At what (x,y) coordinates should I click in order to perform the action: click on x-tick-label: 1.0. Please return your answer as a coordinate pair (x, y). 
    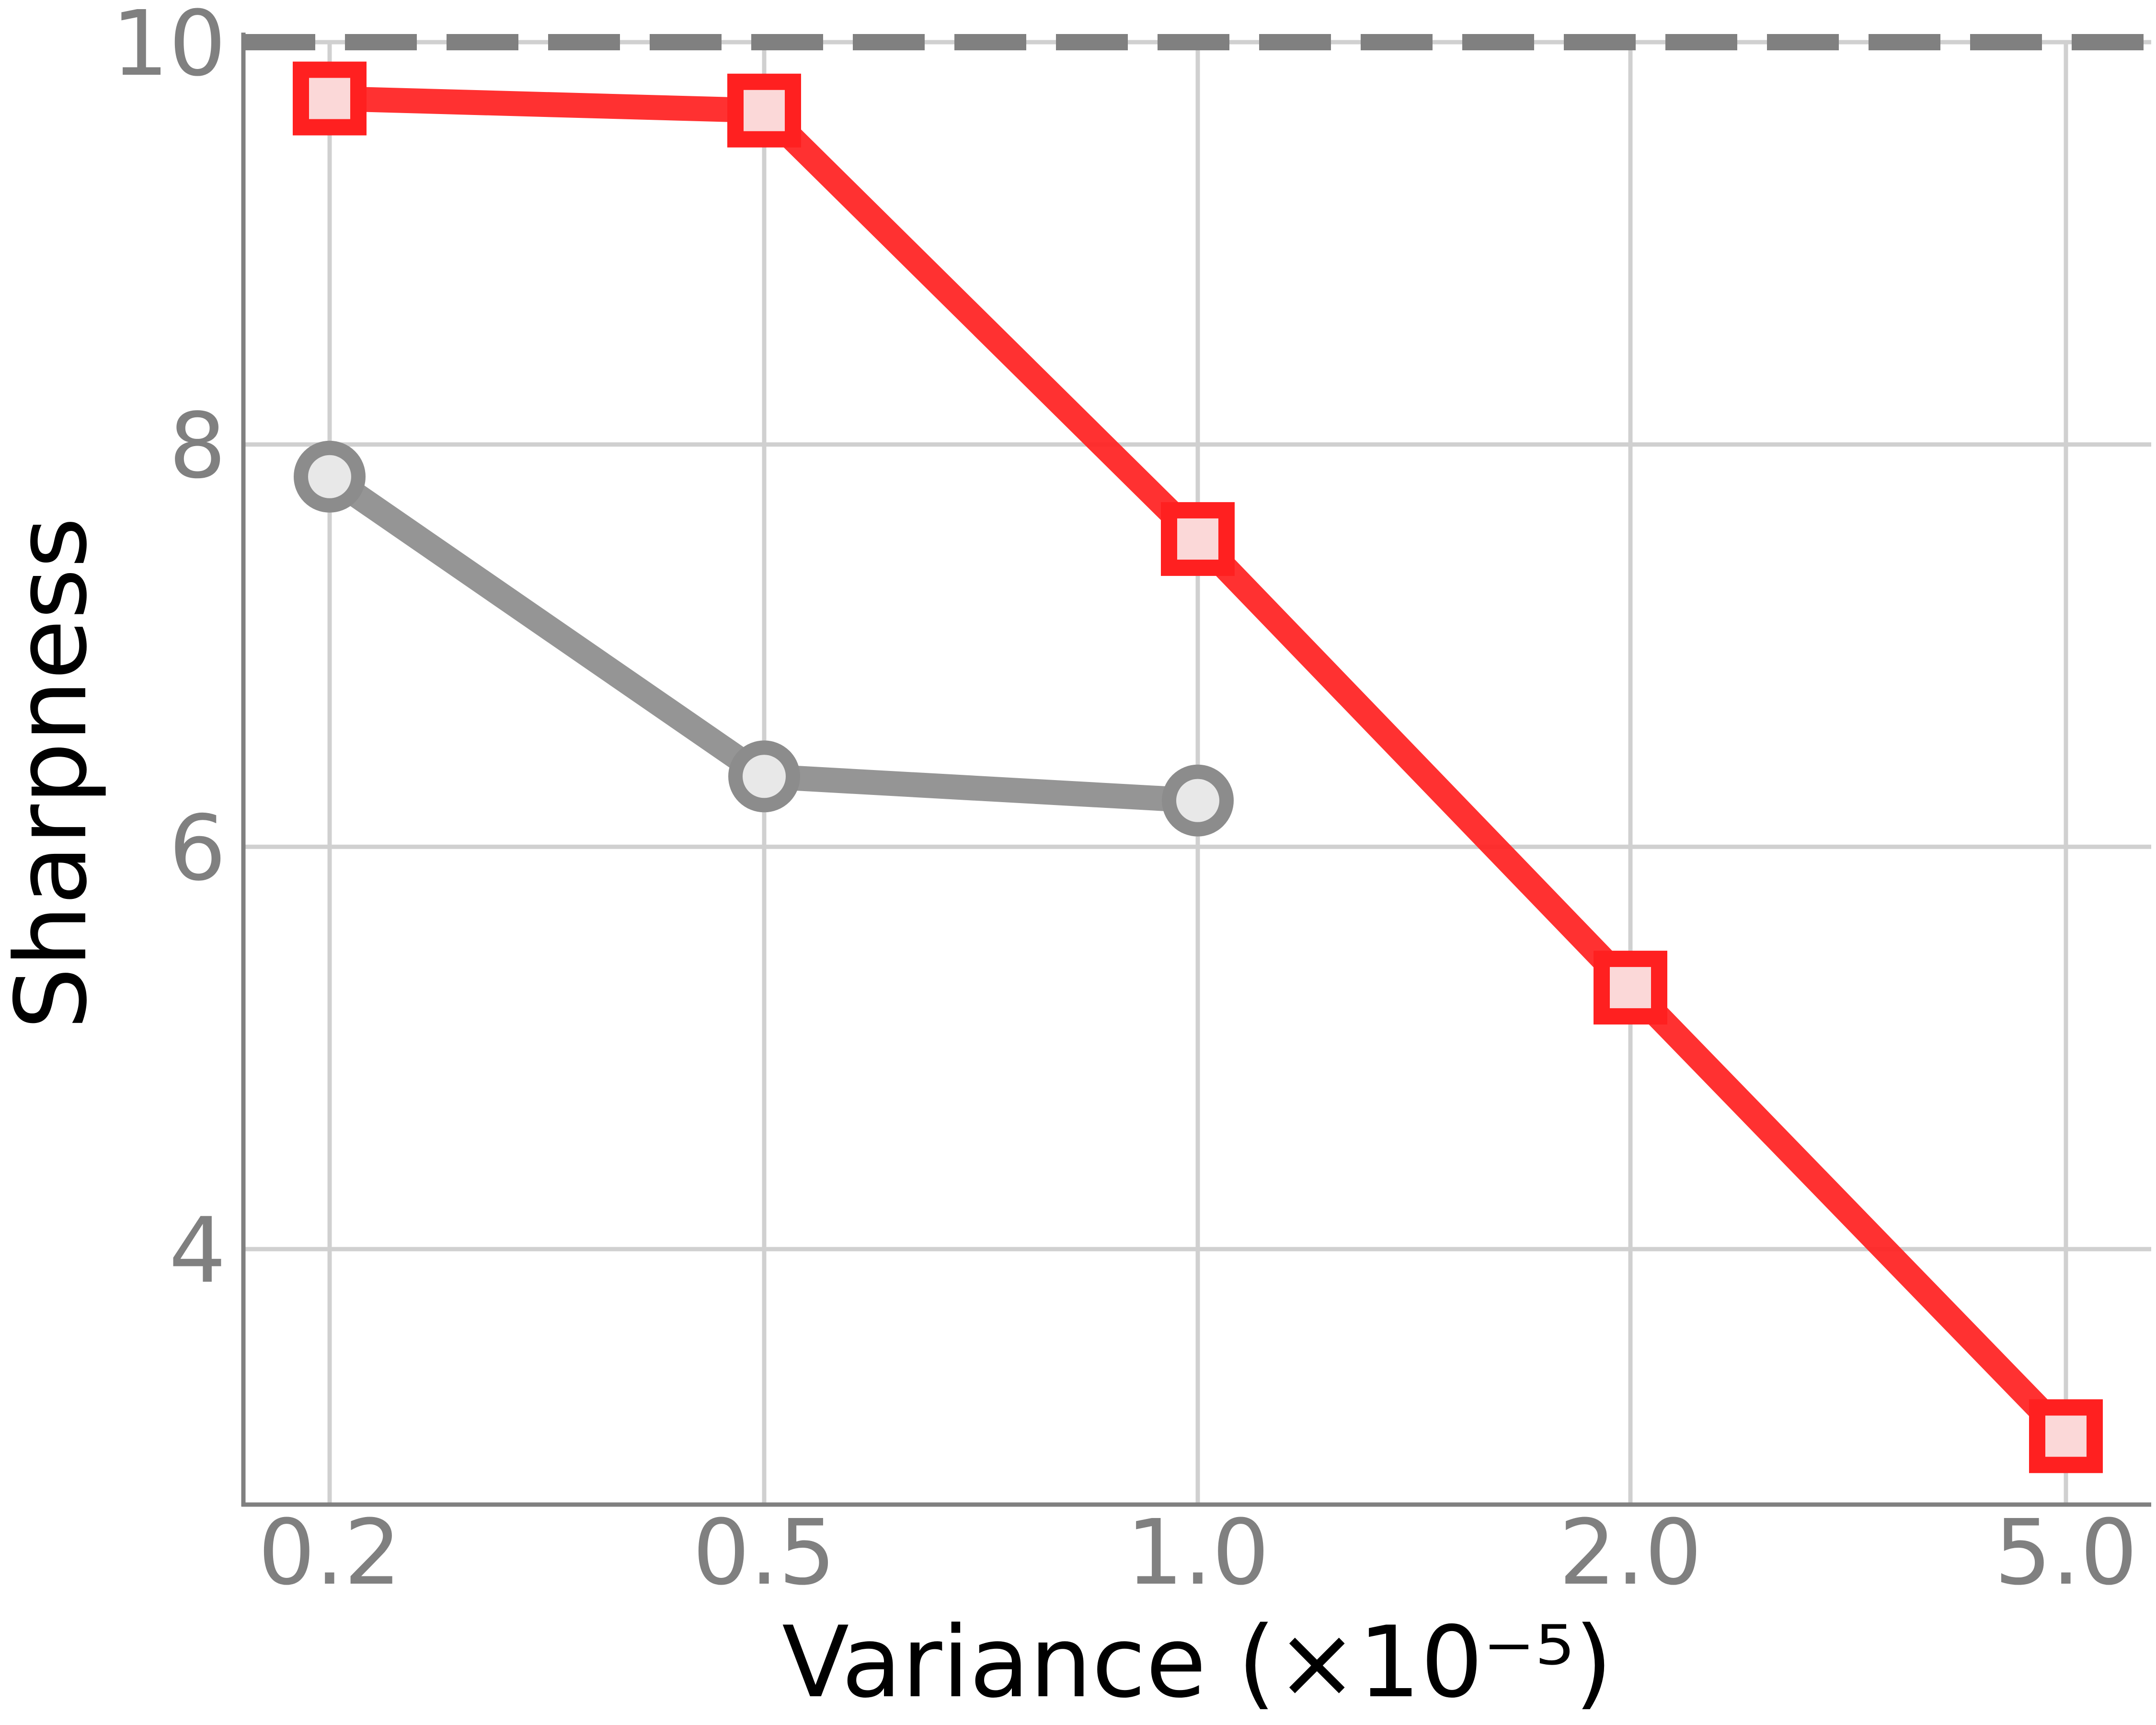
    Looking at the image, I should click on (1198, 1552).